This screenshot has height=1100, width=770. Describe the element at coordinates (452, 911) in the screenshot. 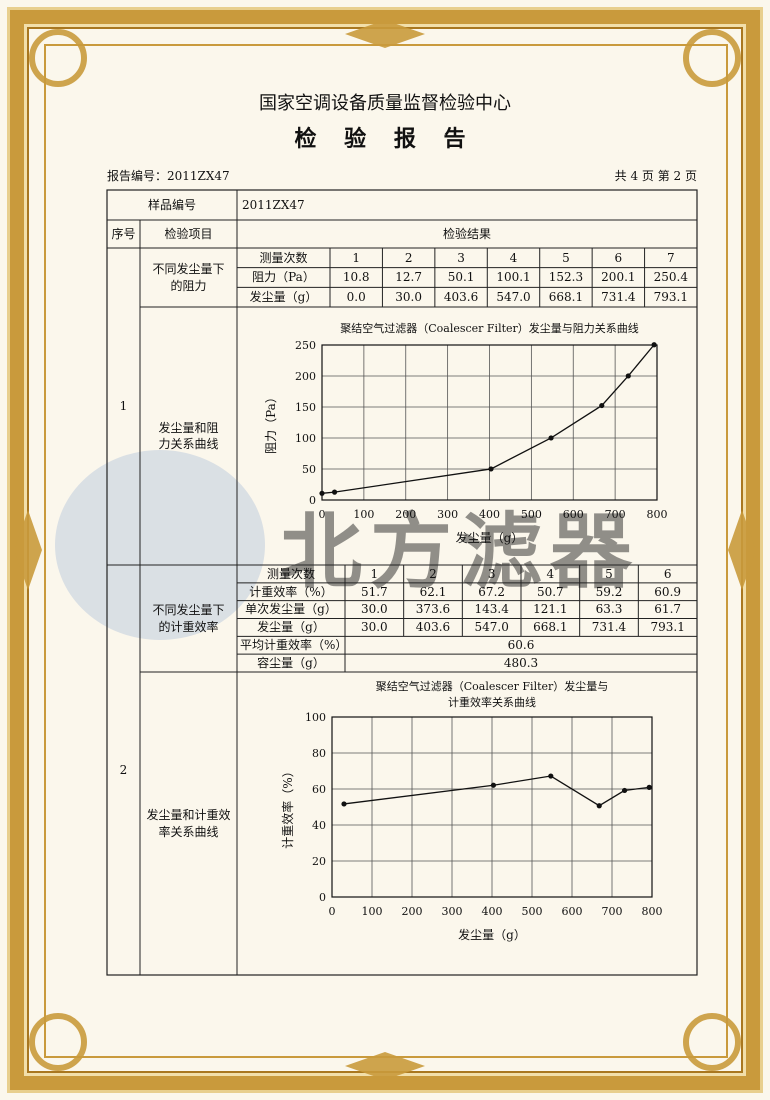

I see `x-tick-label: 300` at that location.